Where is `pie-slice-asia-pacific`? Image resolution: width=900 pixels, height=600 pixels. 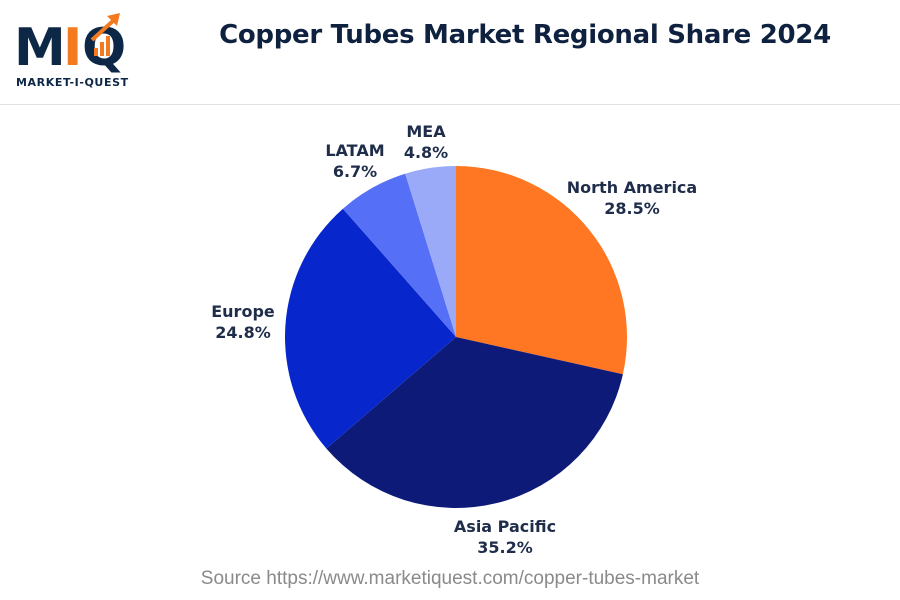 pie-slice-asia-pacific is located at coordinates (474, 422).